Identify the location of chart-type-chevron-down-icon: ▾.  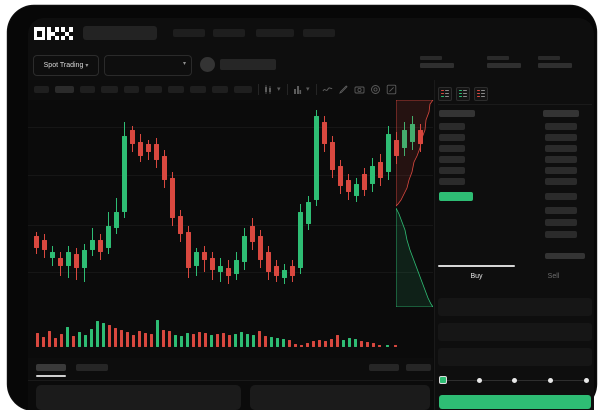
(279, 89).